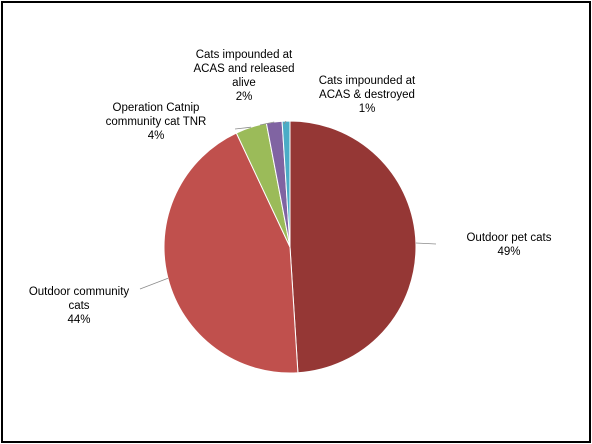 The image size is (592, 444). What do you see at coordinates (243, 69) in the screenshot?
I see `data-label-line: ACAS and released` at bounding box center [243, 69].